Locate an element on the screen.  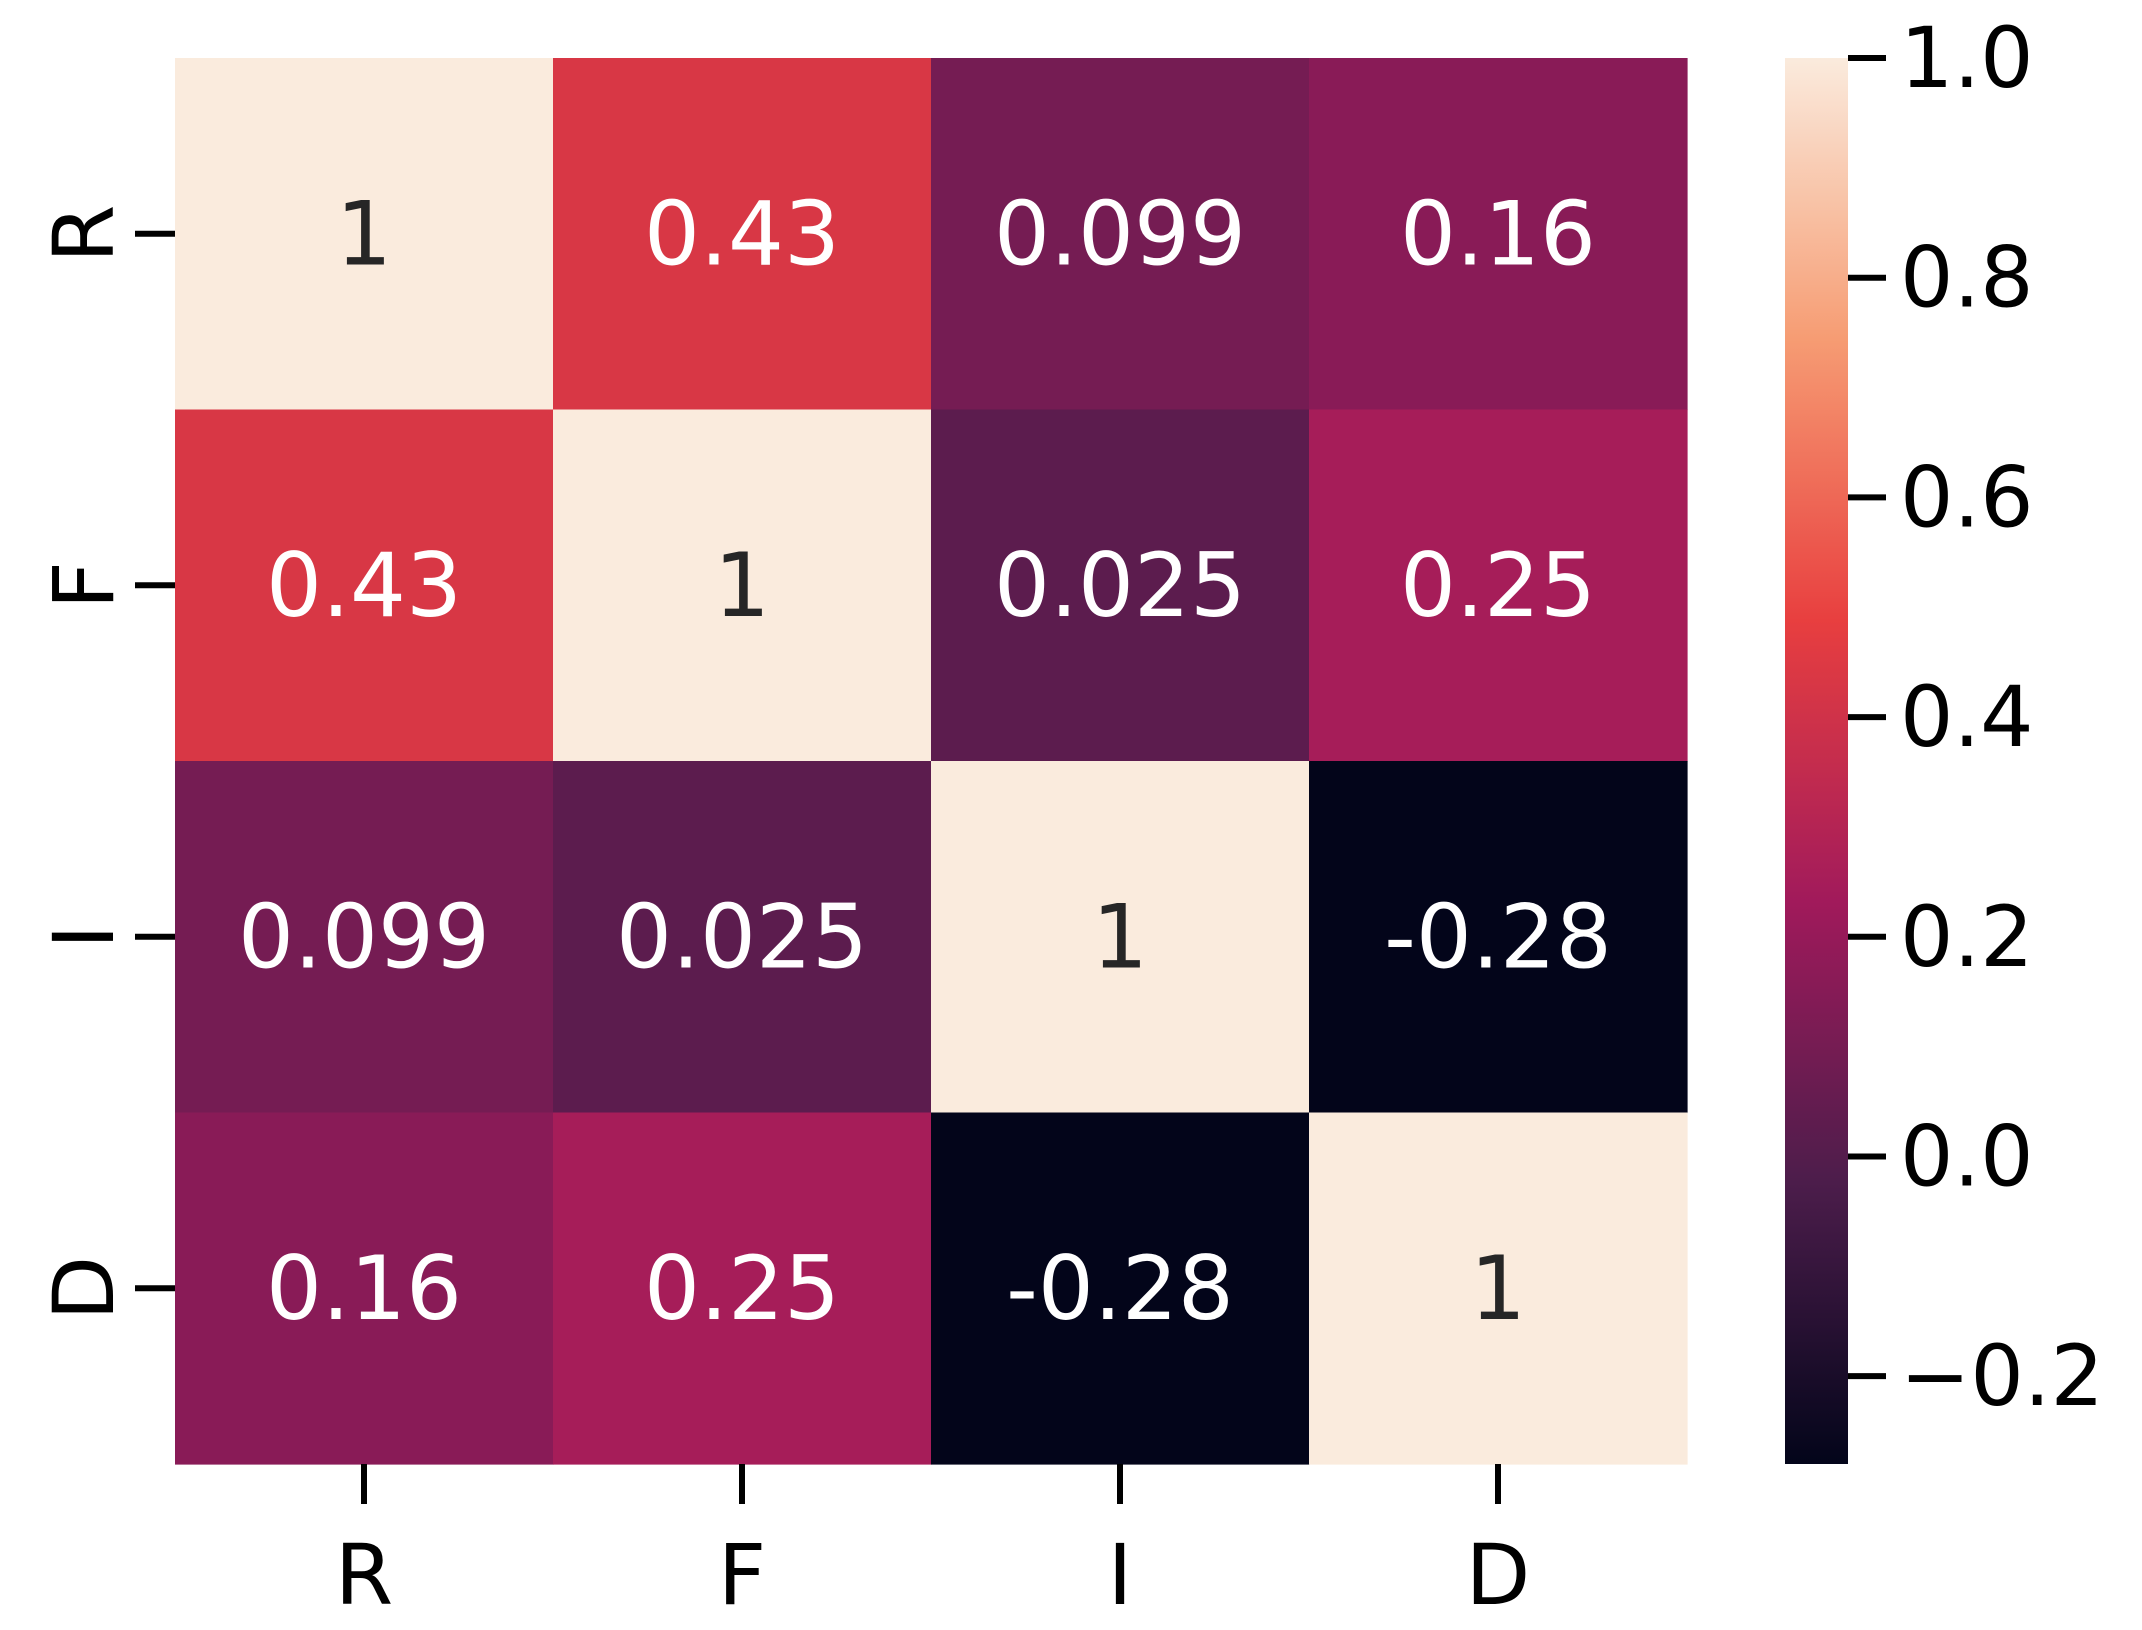
colorbar: 1.0 0.8 0.6 0.4 0.2 0.0 −0.2 is located at coordinates (1944, 736).